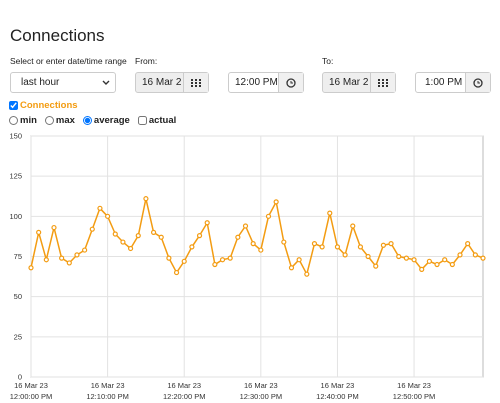 The width and height of the screenshot is (500, 403). I want to click on actual-option: actual, so click(157, 120).